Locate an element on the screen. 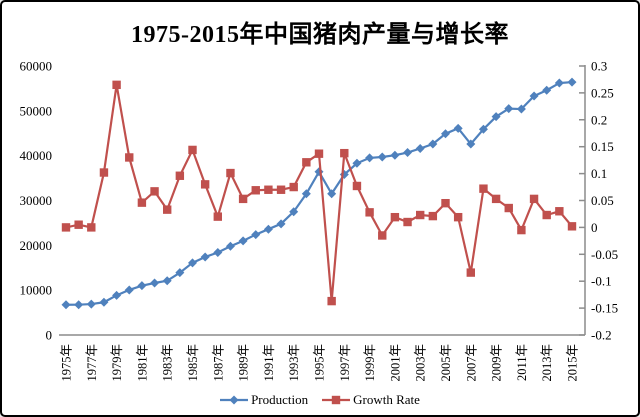  growth-rate-legend-marker is located at coordinates (336, 400).